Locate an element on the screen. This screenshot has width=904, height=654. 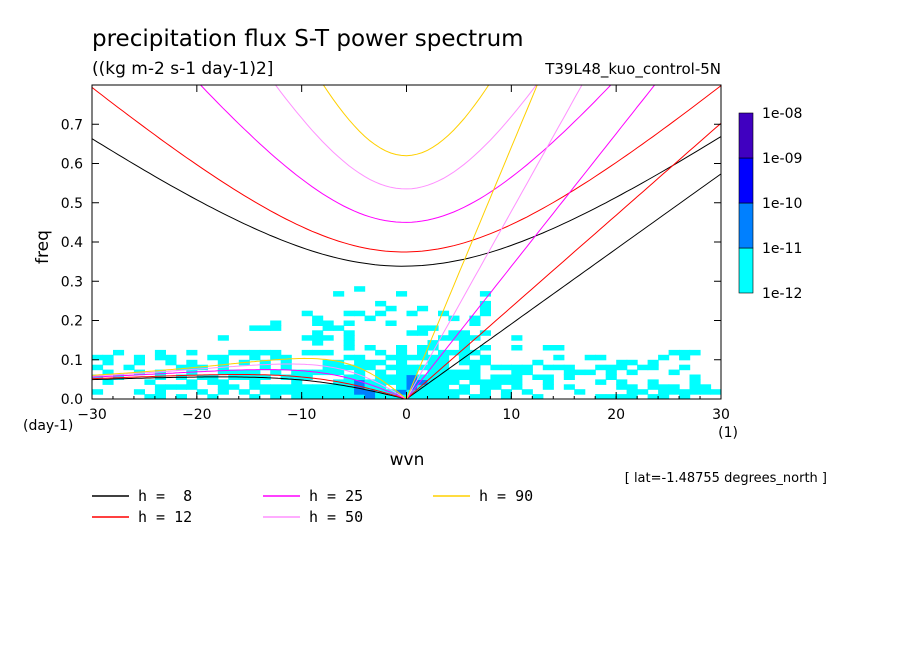
y-tick-label: 0.4 is located at coordinates (72, 243).